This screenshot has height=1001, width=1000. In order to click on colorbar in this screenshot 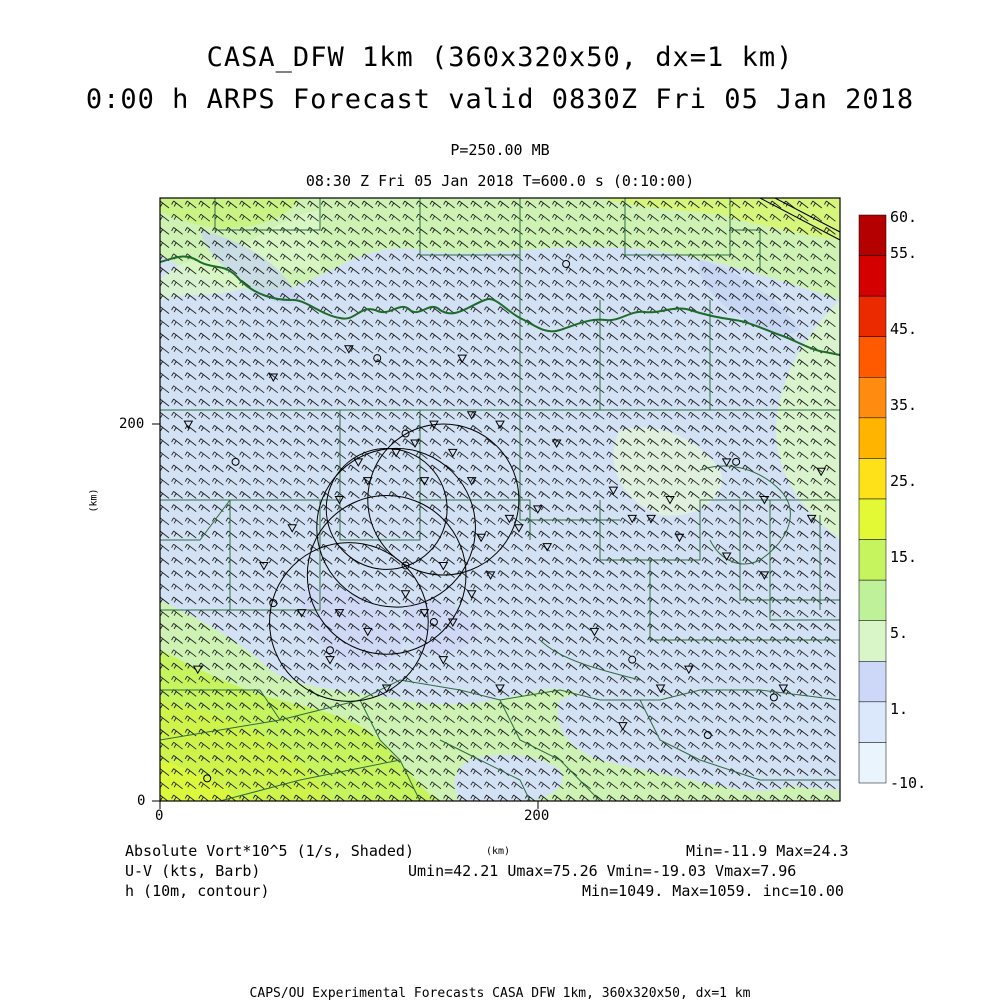, I will do `click(872, 499)`.